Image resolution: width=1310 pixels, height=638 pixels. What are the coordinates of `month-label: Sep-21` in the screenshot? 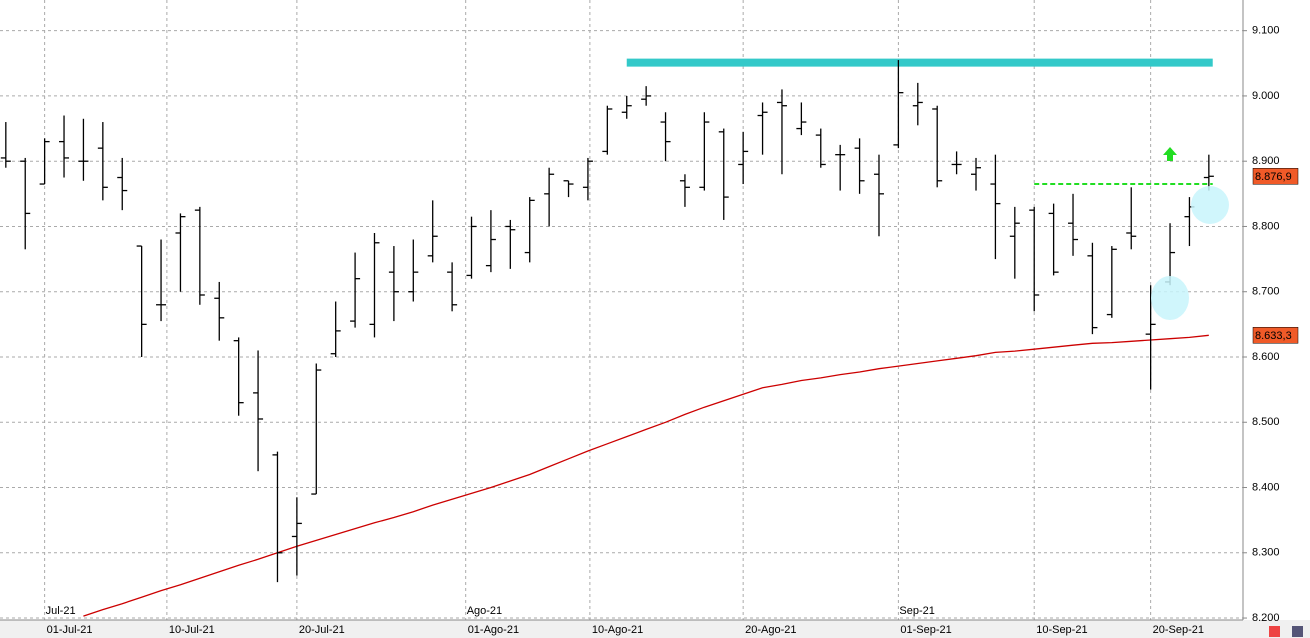 It's located at (916, 611).